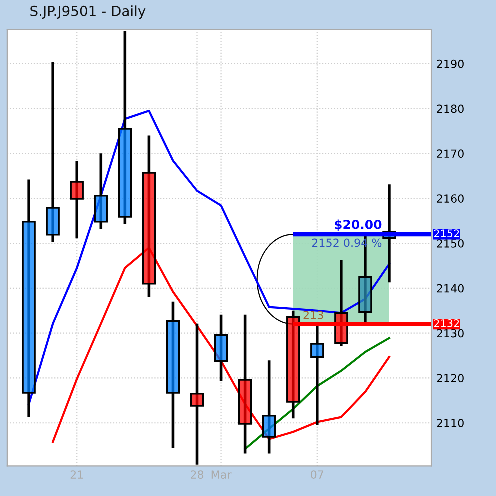 The width and height of the screenshot is (496, 496). What do you see at coordinates (197, 475) in the screenshot?
I see `x-tick-label: 28` at bounding box center [197, 475].